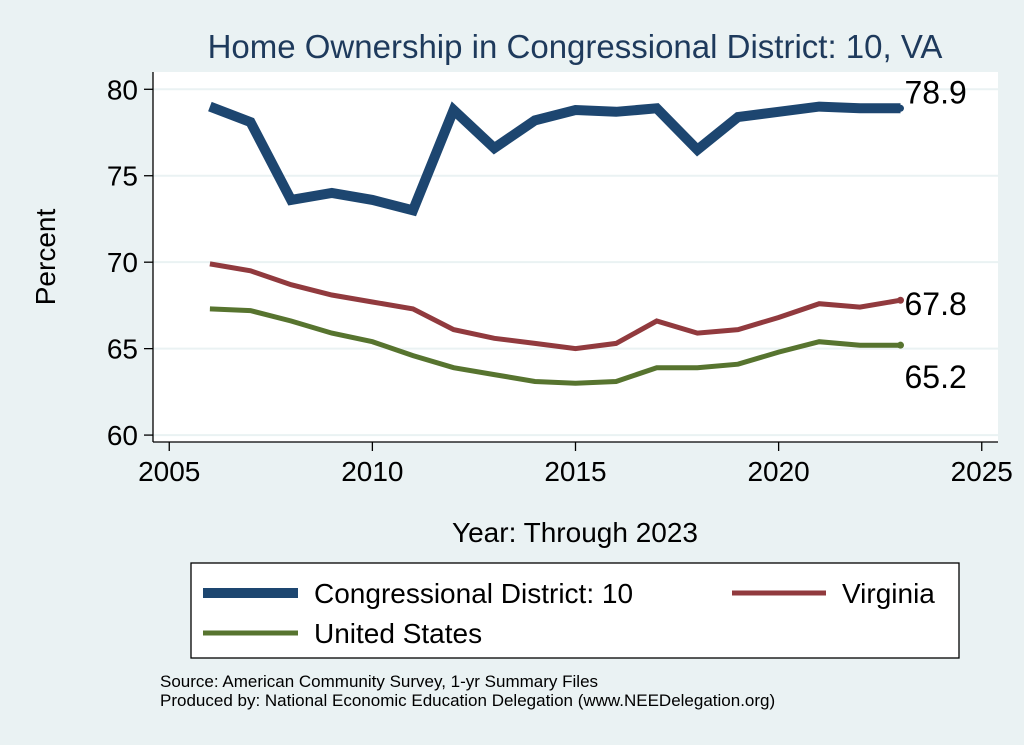 Image resolution: width=1024 pixels, height=745 pixels. I want to click on end-labels: 78.9 67.8 65.2, so click(932, 234).